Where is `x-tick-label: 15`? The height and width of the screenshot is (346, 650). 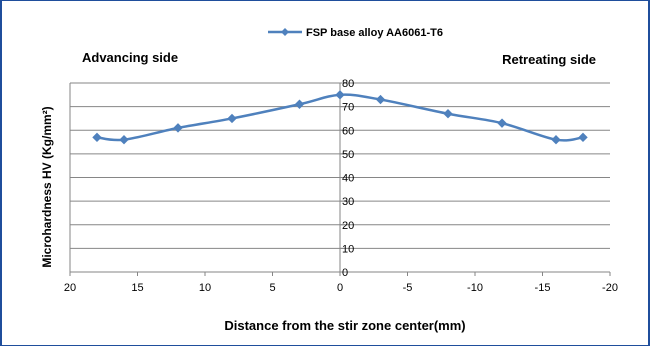 x-tick-label: 15 is located at coordinates (137, 288).